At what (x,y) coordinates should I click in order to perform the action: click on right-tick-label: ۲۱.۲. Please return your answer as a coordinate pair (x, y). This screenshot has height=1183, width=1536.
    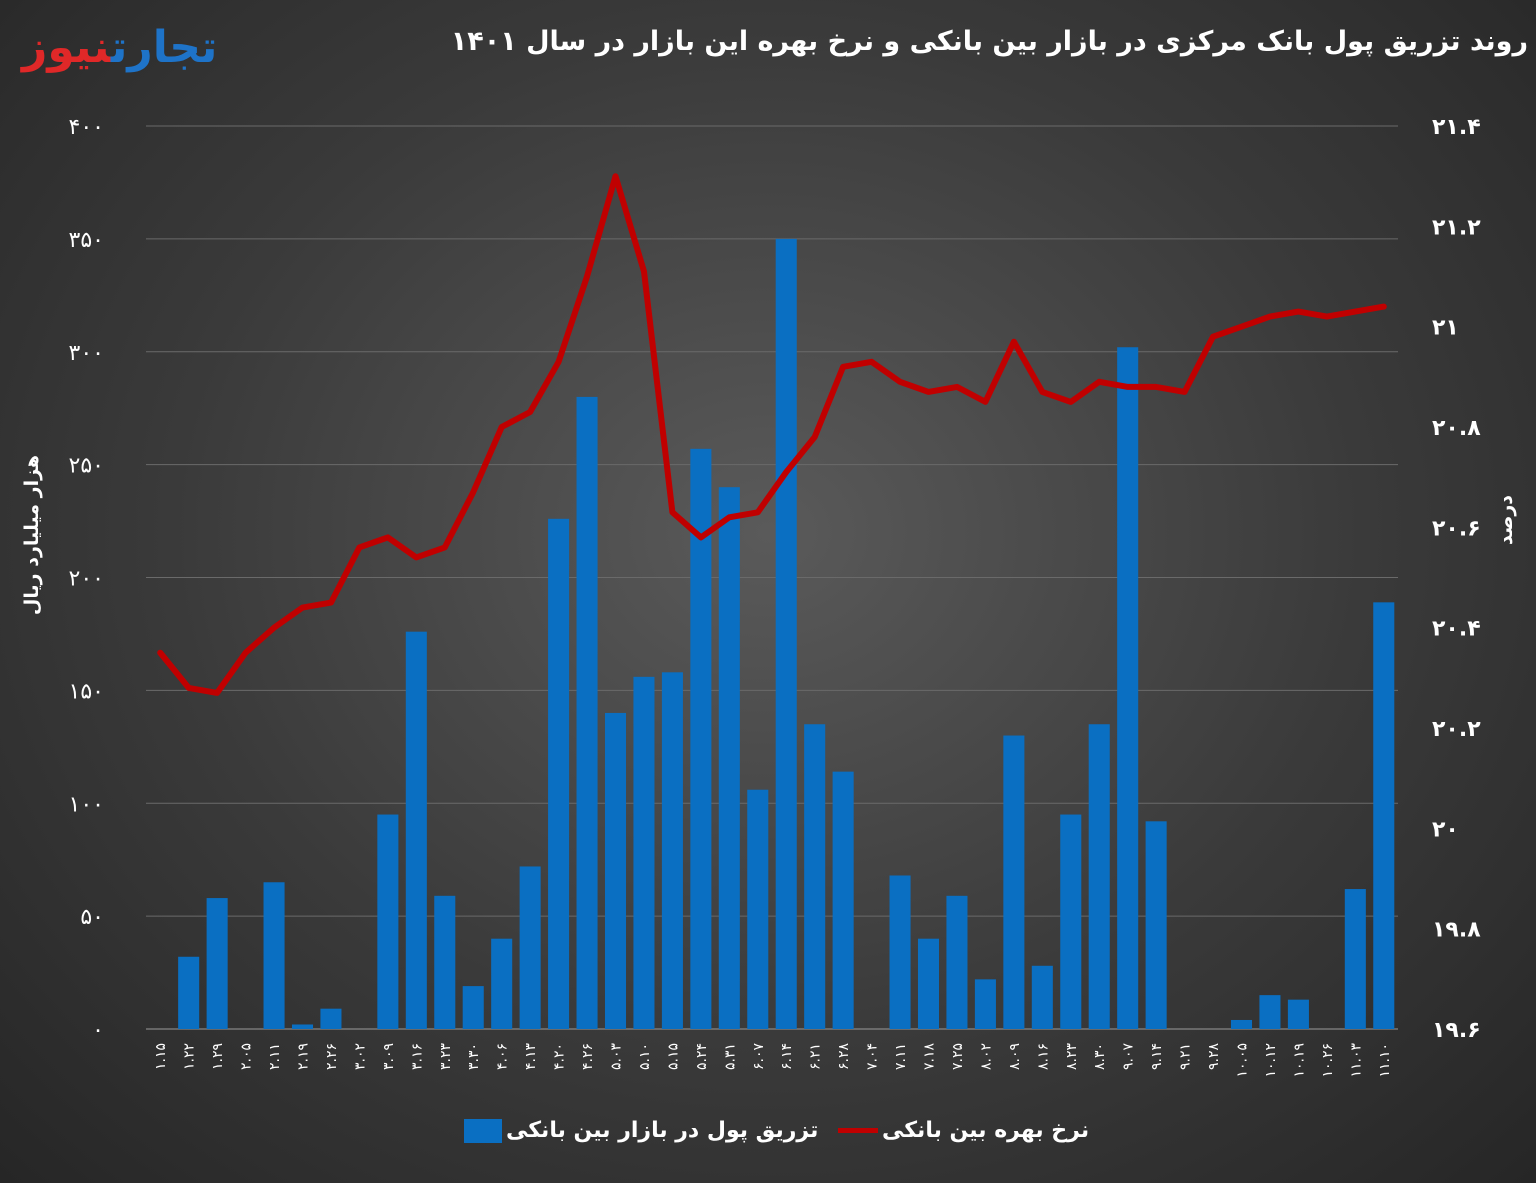
    Looking at the image, I should click on (1456, 227).